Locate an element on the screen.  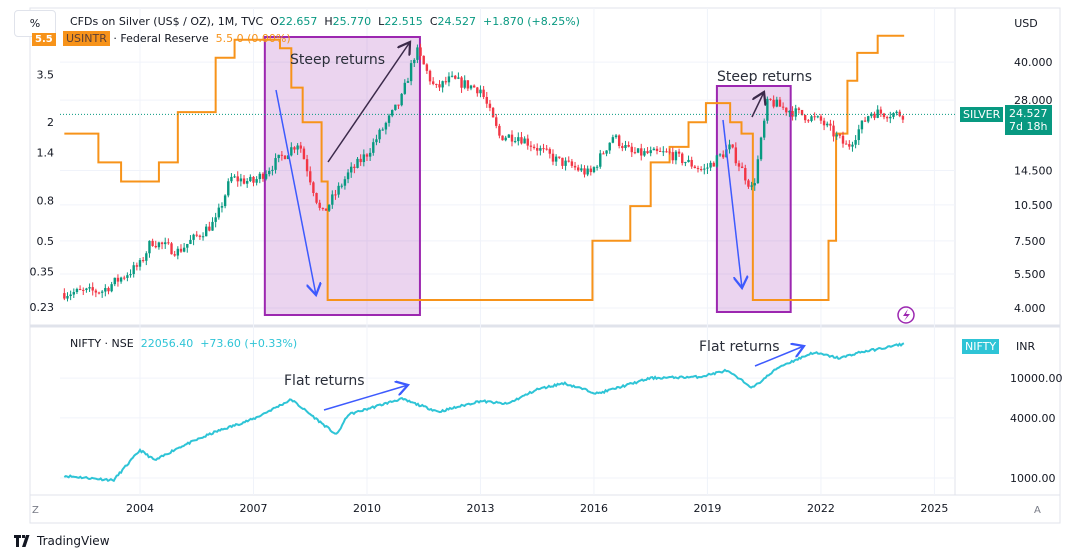
usintr-symbol: USINTR is located at coordinates (86, 38).